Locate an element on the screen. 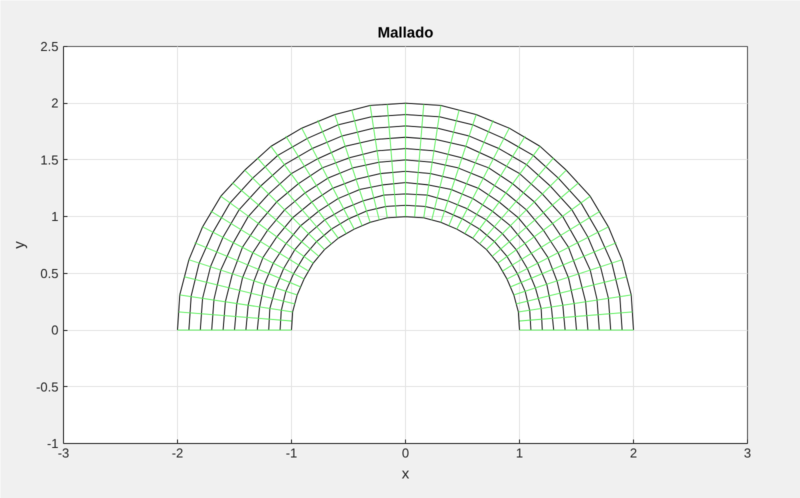 Image resolution: width=800 pixels, height=498 pixels. x-tick-label: 0 is located at coordinates (406, 453).